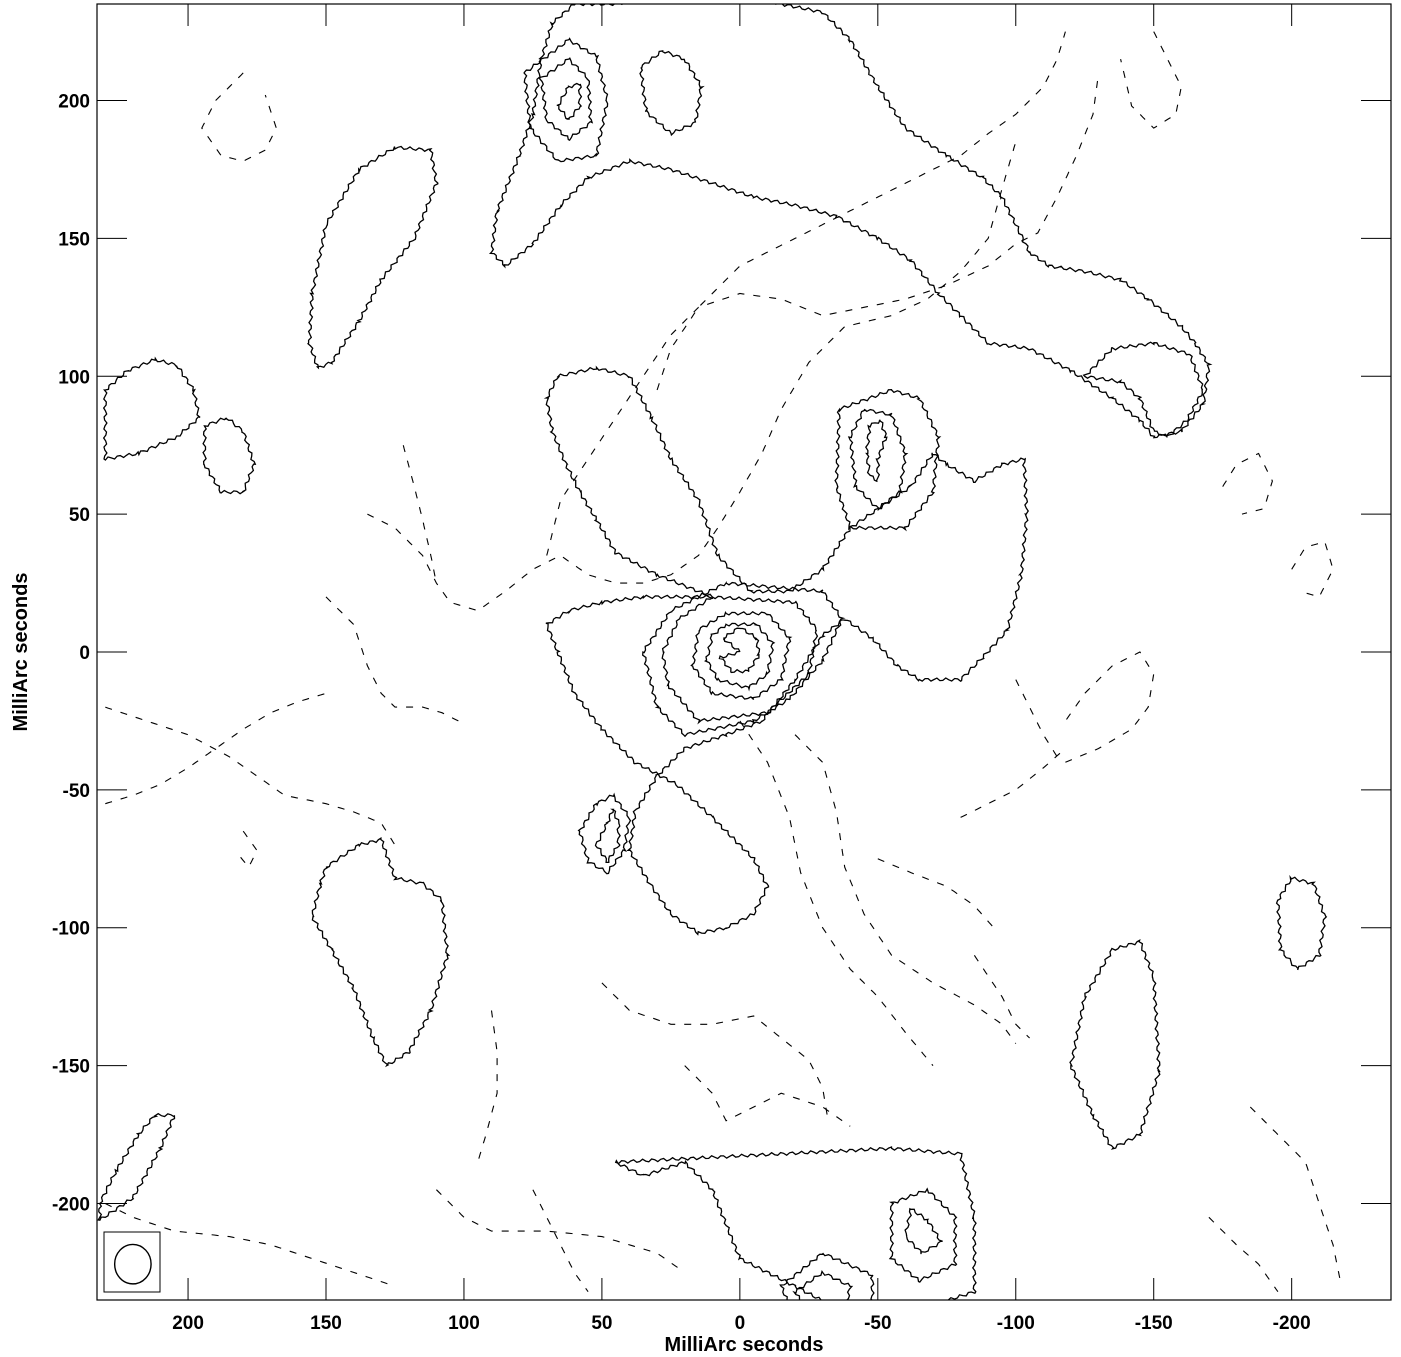 The image size is (1401, 1357). Describe the element at coordinates (1292, 1323) in the screenshot. I see `x-tick-label: -200` at that location.